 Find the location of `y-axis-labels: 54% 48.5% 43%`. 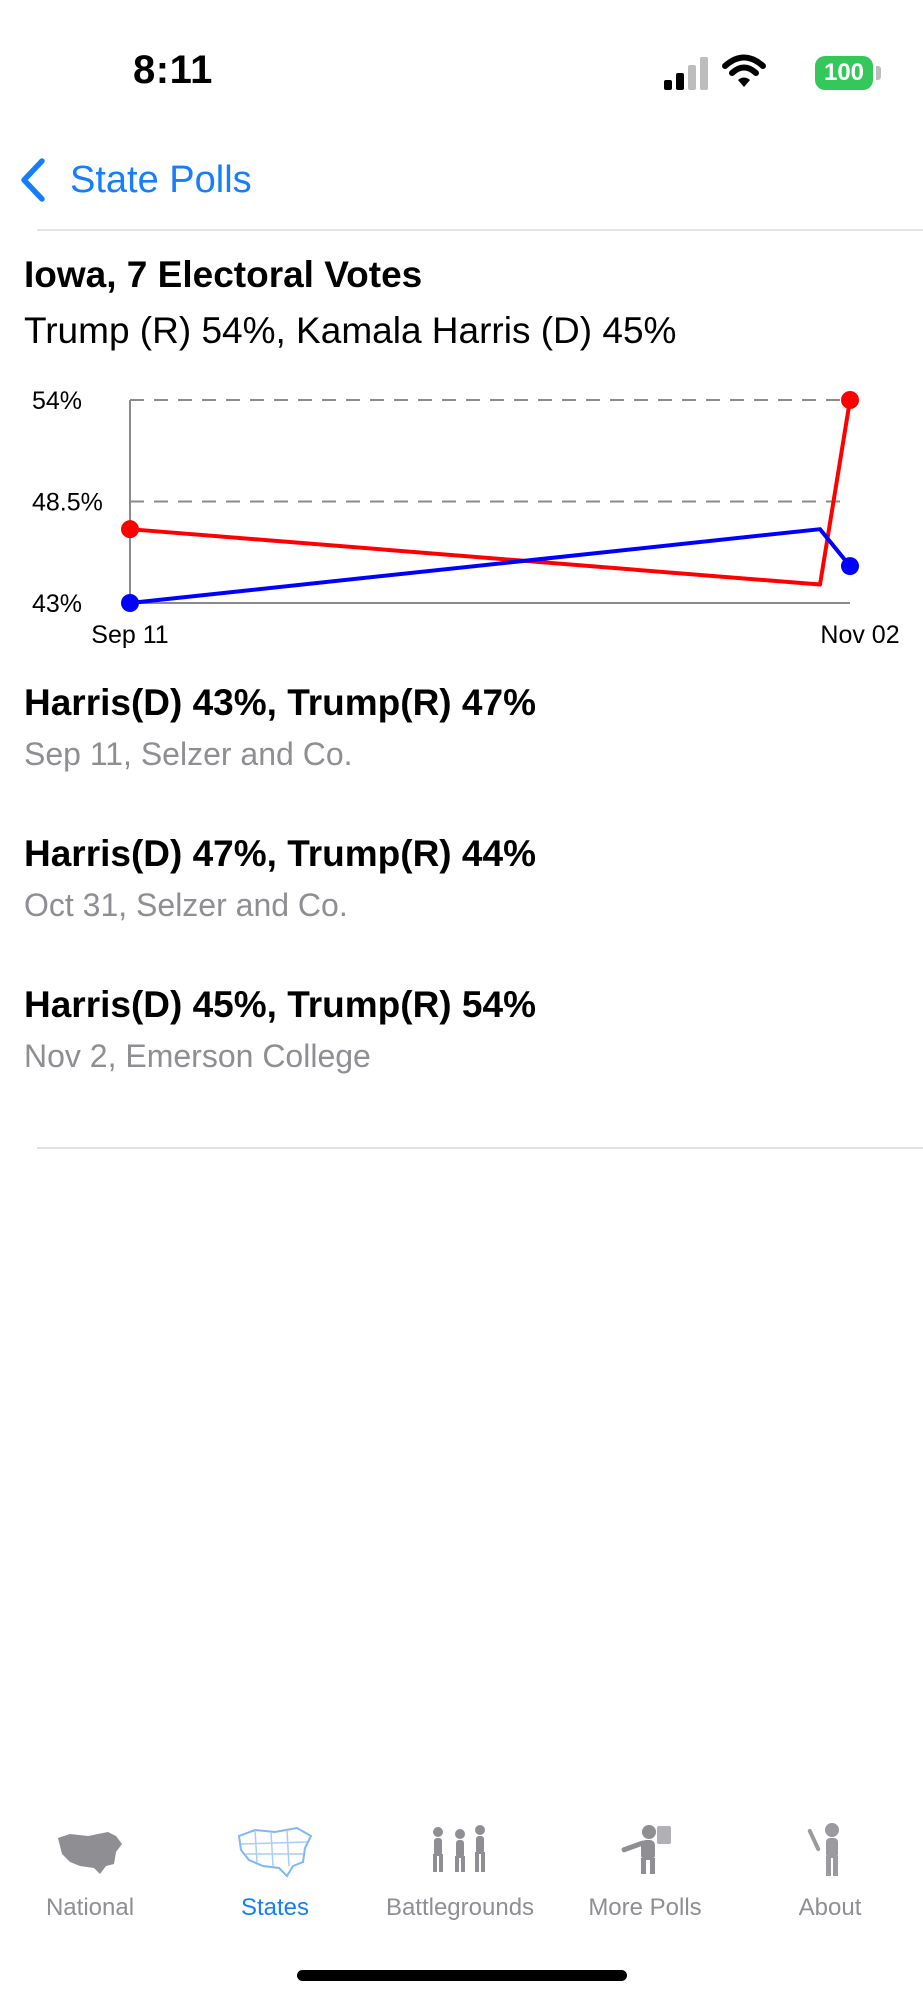

y-axis-labels: 54% 48.5% 43% is located at coordinates (67, 502).